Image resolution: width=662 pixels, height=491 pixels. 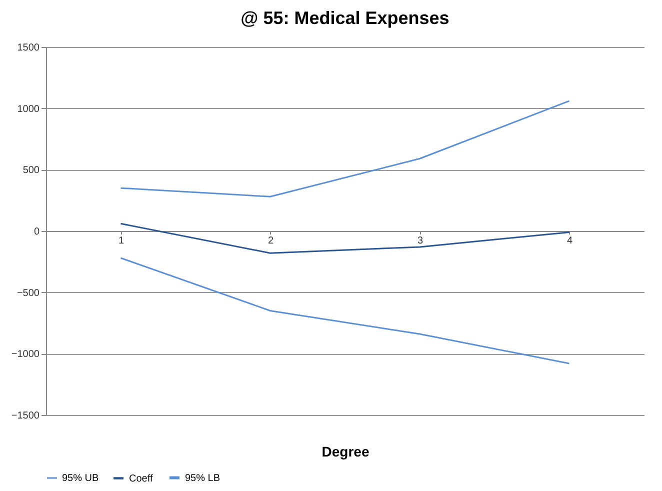 I want to click on y-tick-label: 1500, so click(x=28, y=48).